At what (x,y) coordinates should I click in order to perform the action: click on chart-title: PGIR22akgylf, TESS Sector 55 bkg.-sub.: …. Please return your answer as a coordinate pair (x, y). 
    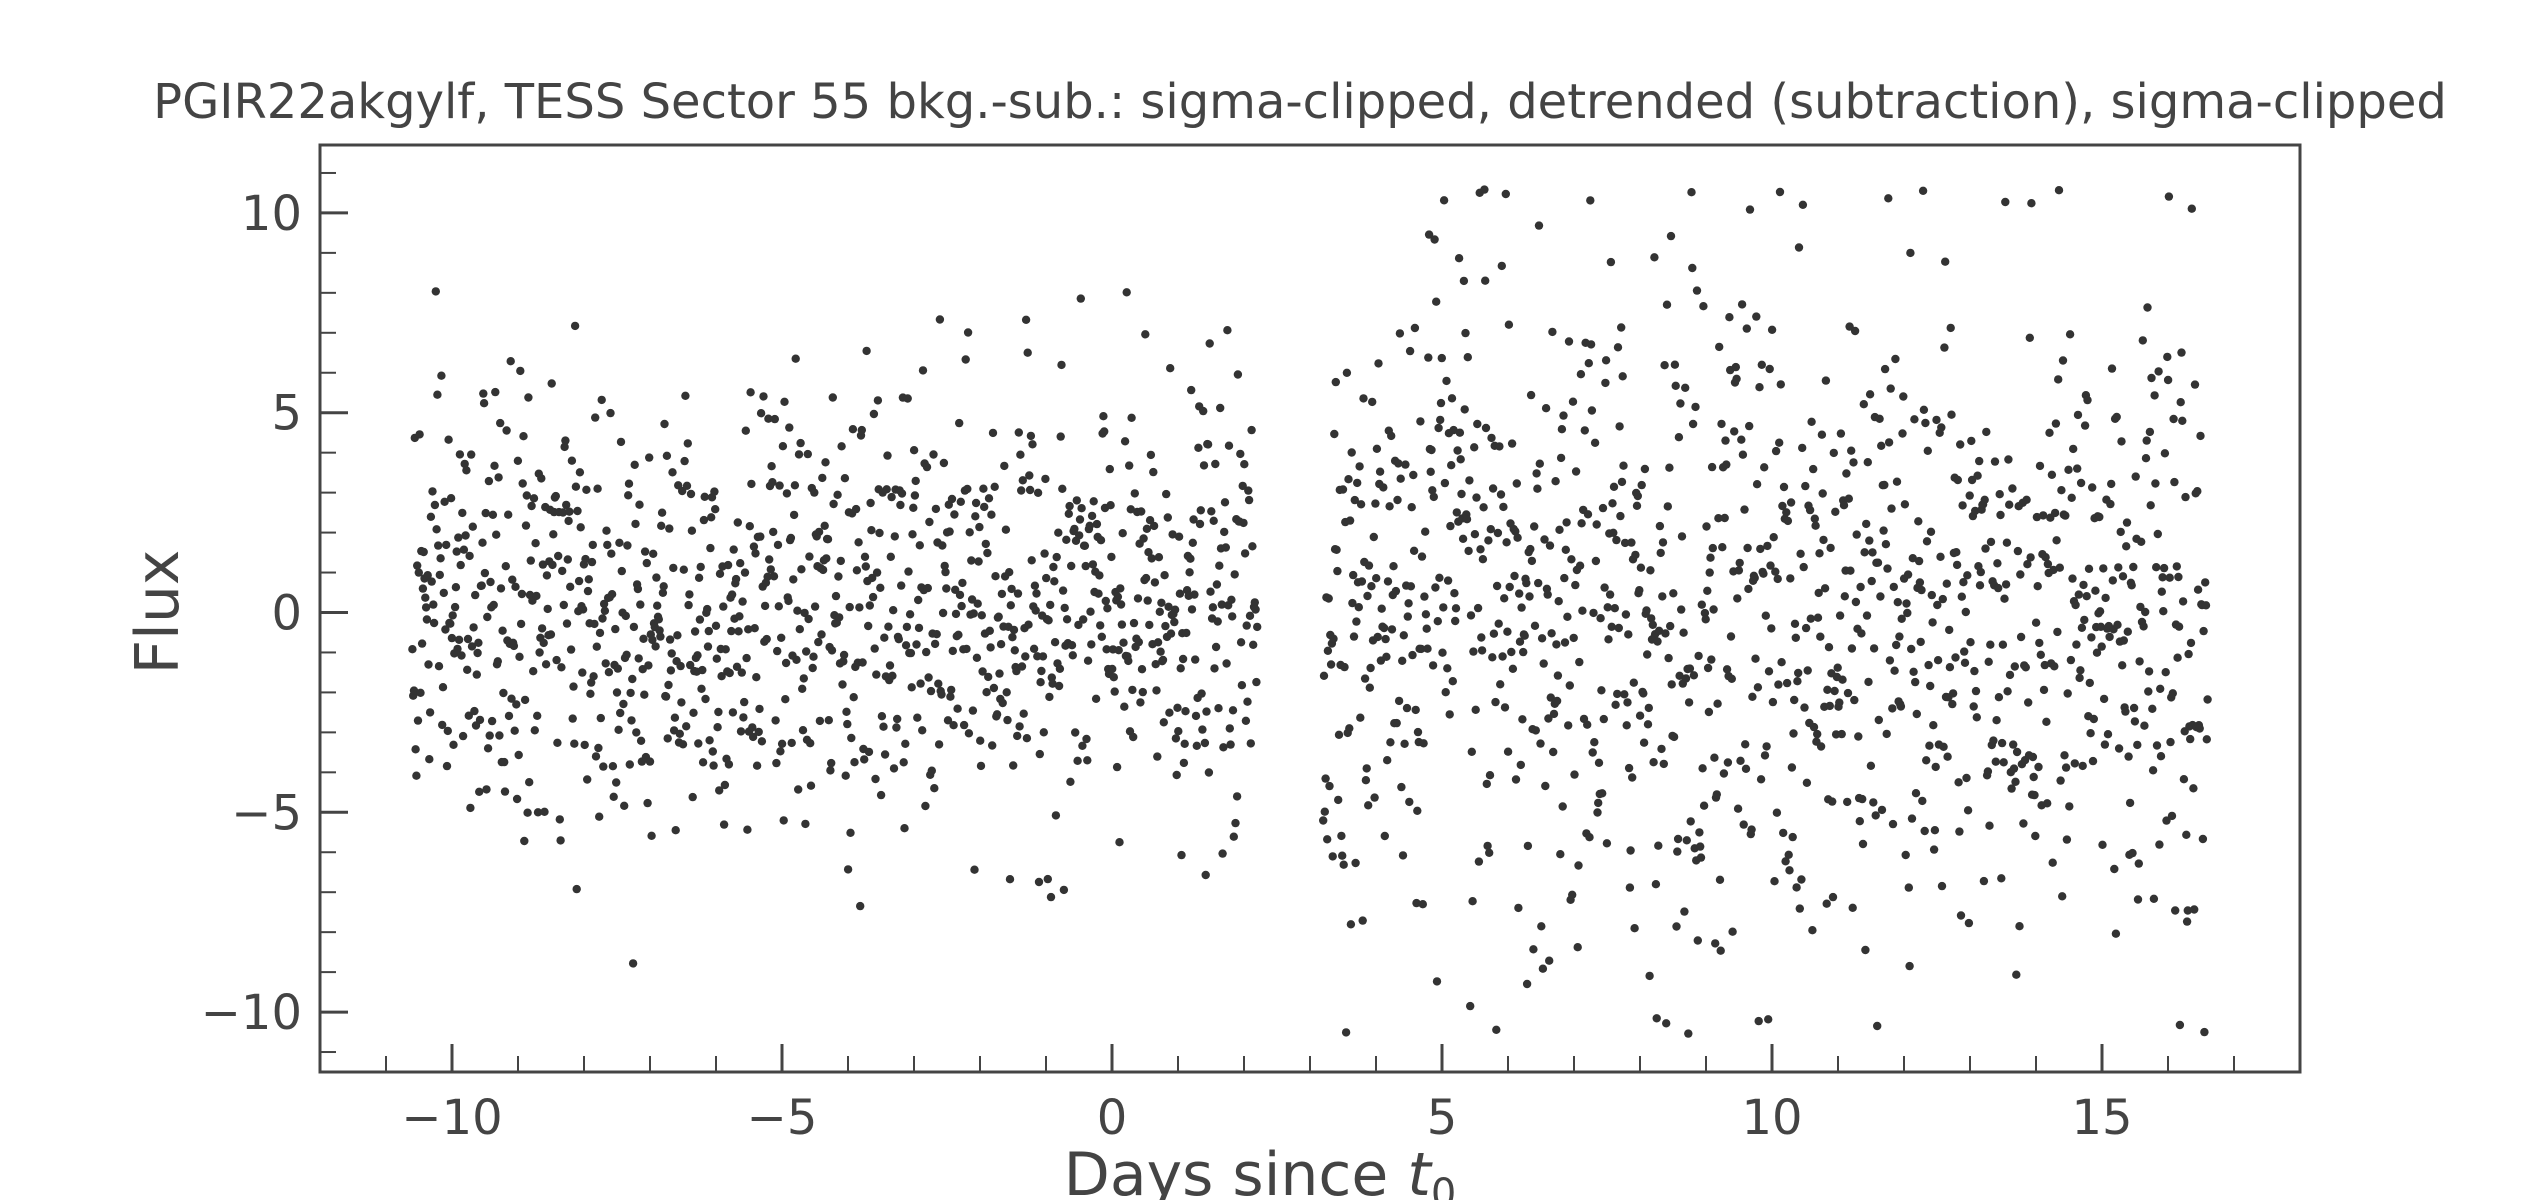
    Looking at the image, I should click on (1300, 102).